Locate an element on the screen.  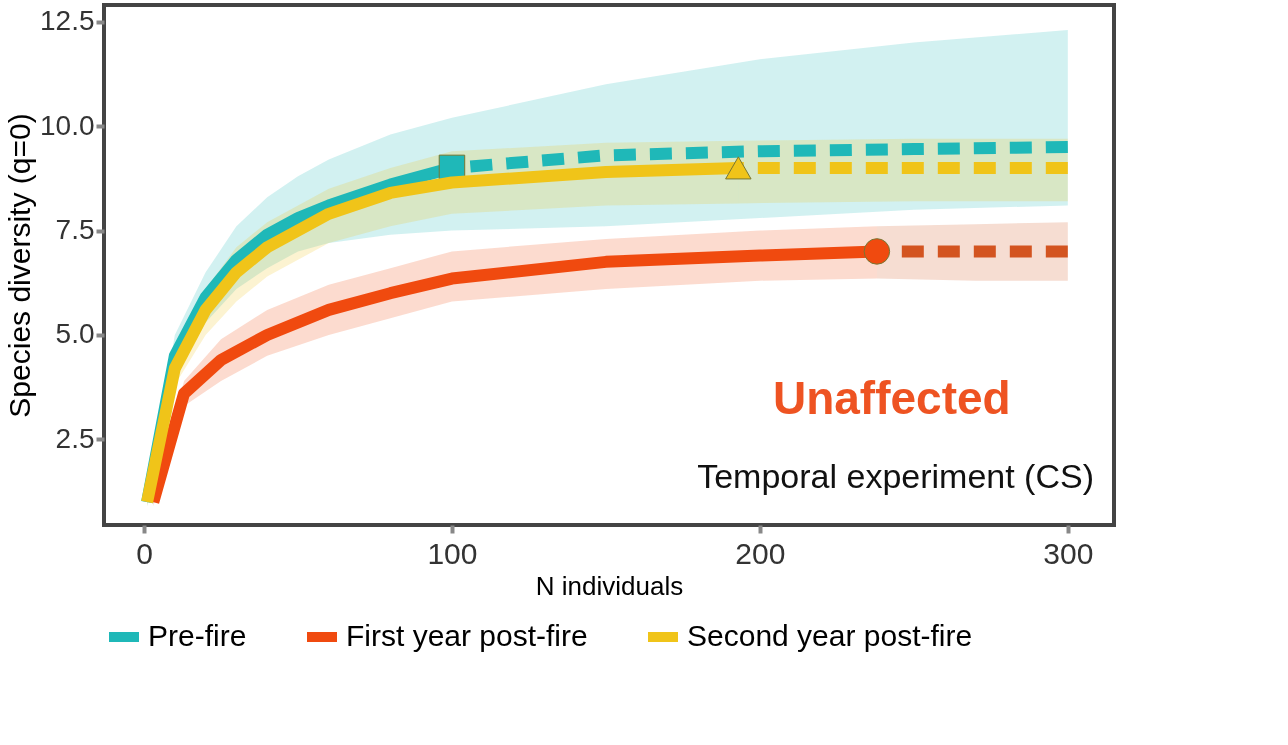
annotation: Temporal experiment (CS) is located at coordinates (895, 476).